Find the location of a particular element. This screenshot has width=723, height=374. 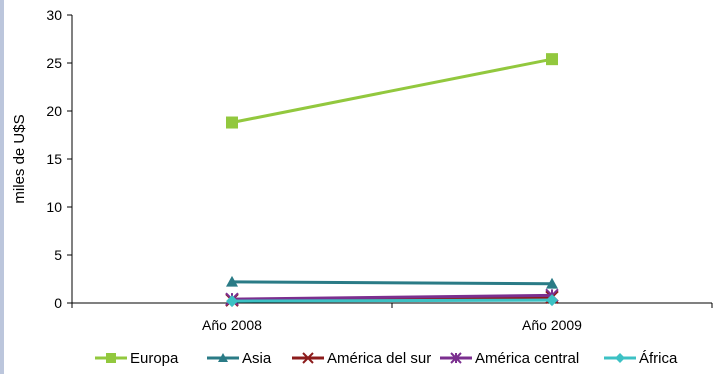

legend-entry: Europa is located at coordinates (137, 358).